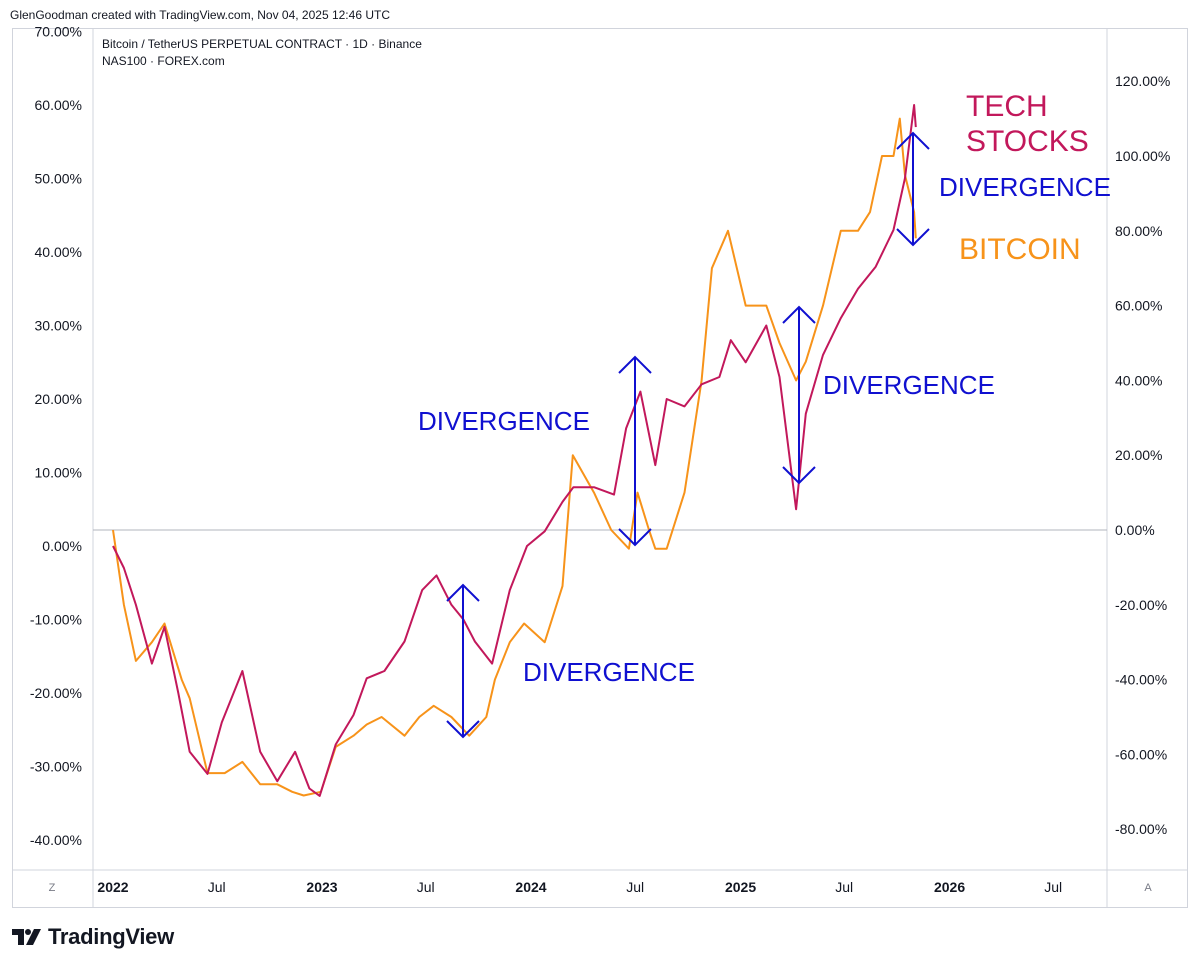  What do you see at coordinates (56, 767) in the screenshot?
I see `left-axis-tick: -30.00%` at bounding box center [56, 767].